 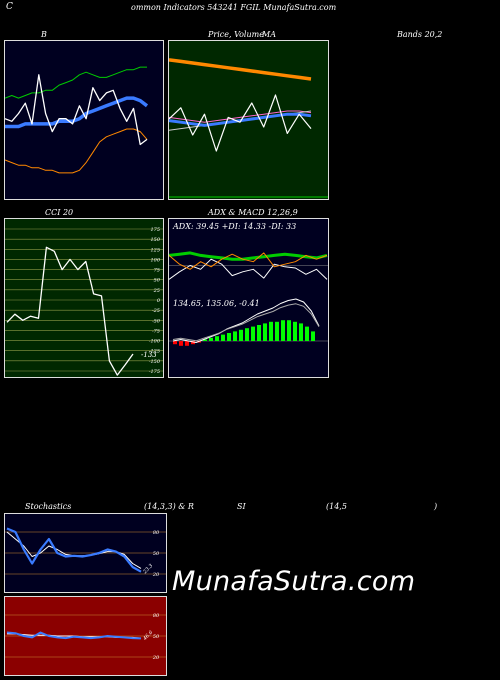 I want to click on cci-tick-label: 50, so click(x=157, y=281).